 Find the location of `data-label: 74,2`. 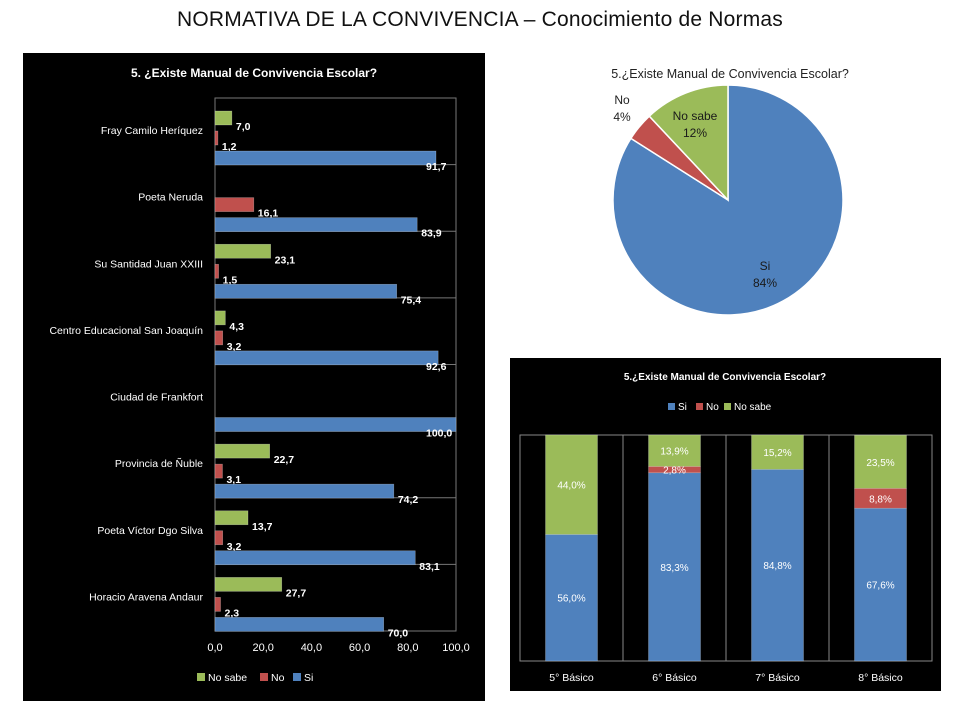

data-label: 74,2 is located at coordinates (408, 500).